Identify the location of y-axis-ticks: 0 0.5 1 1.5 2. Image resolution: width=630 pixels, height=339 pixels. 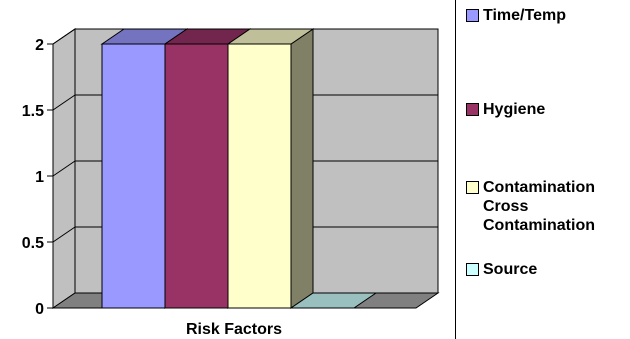
(37, 177).